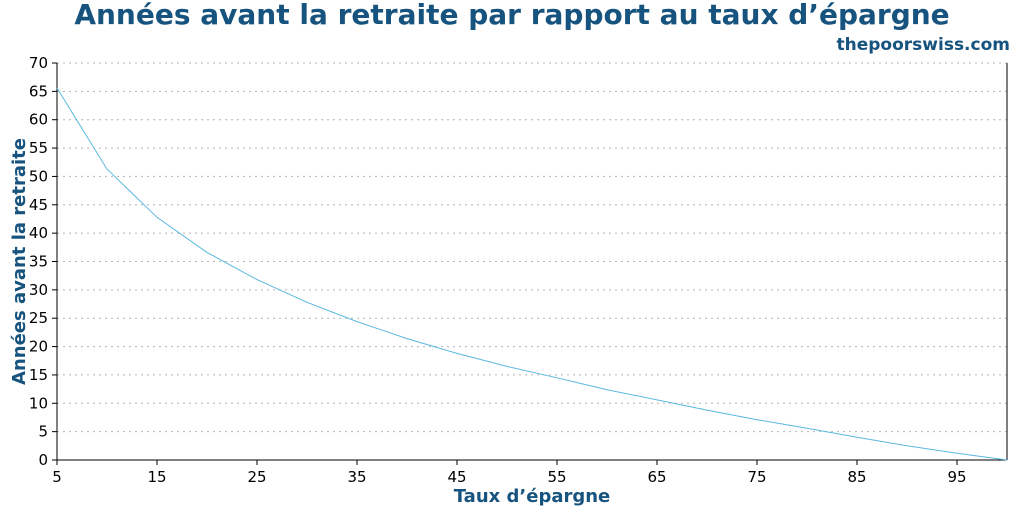 The width and height of the screenshot is (1024, 512). Describe the element at coordinates (38, 290) in the screenshot. I see `y-tick-label: 30` at that location.